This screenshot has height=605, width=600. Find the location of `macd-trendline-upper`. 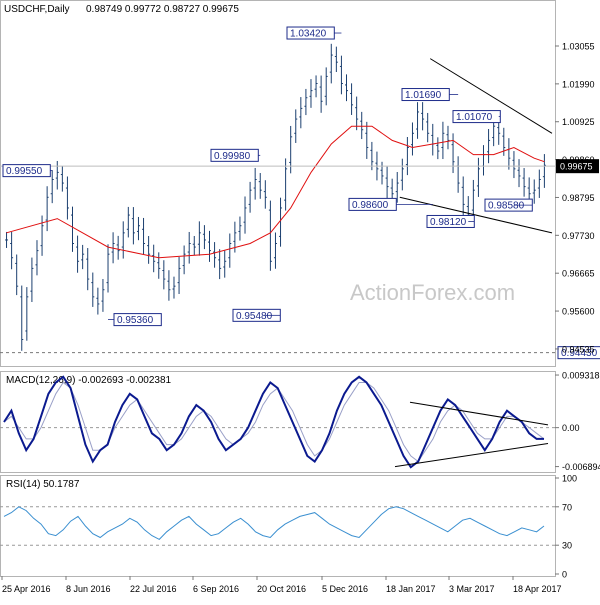

macd-trendline-upper is located at coordinates (479, 413).